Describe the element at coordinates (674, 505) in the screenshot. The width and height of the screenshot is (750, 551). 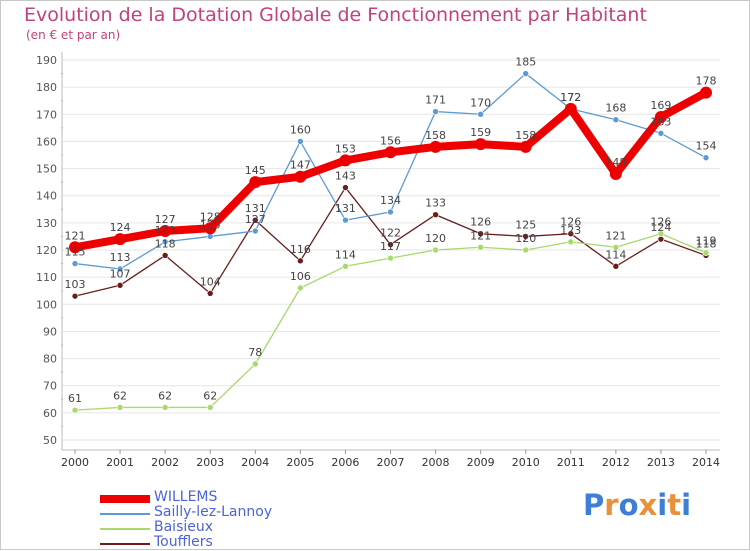
I see `logo-letter: t` at that location.